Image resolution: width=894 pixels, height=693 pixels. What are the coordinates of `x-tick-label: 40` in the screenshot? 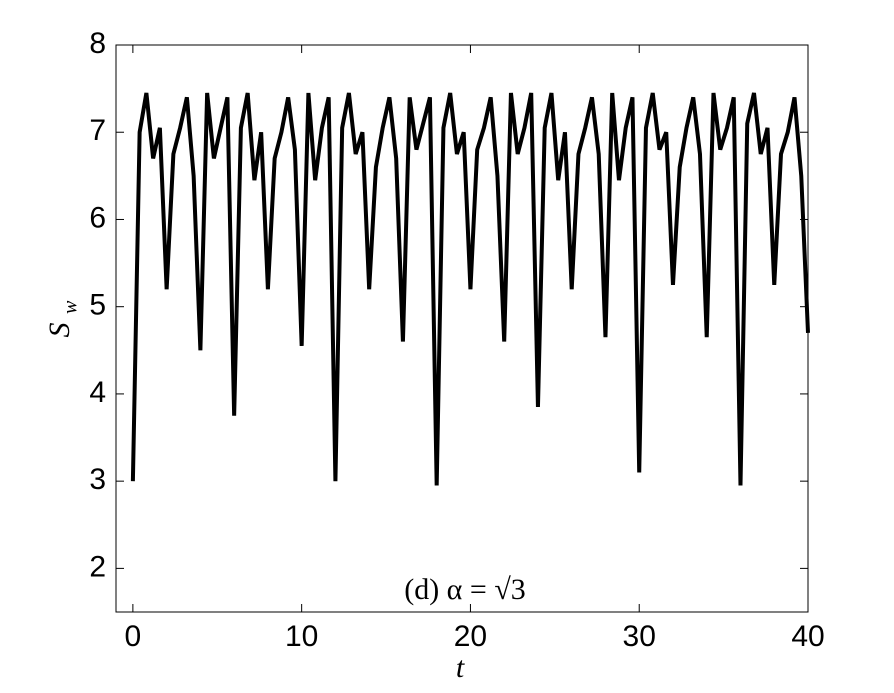 It's located at (807, 636).